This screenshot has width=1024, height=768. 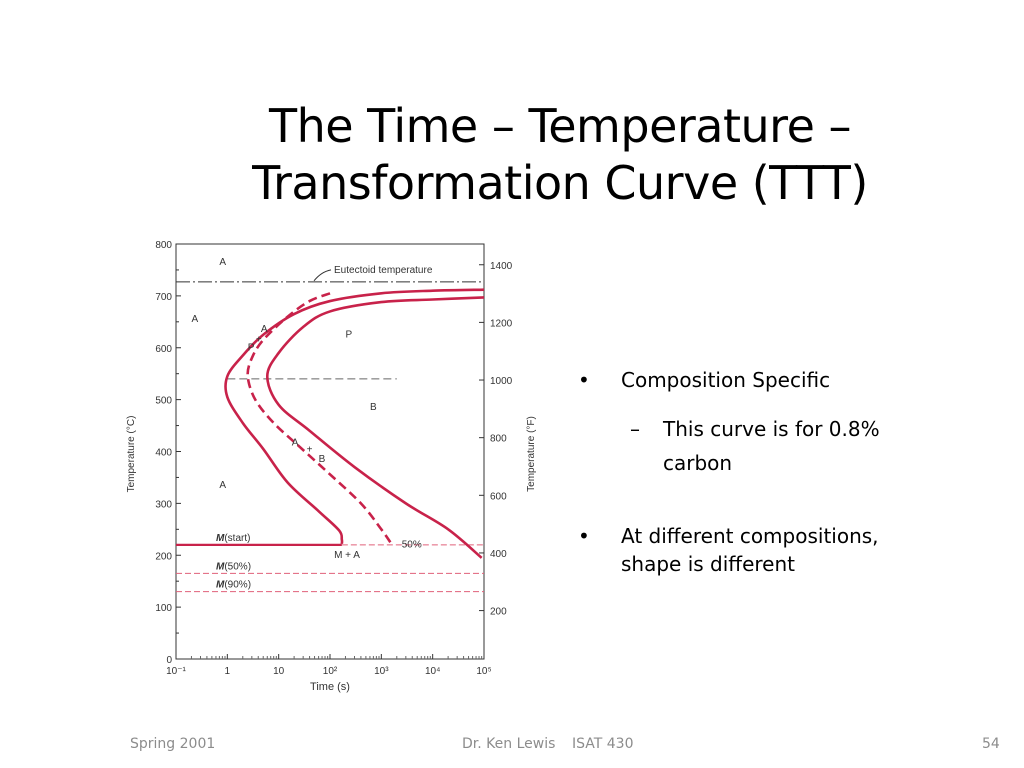 I want to click on footer-author: Dr. Ken Lewis, so click(x=509, y=744).